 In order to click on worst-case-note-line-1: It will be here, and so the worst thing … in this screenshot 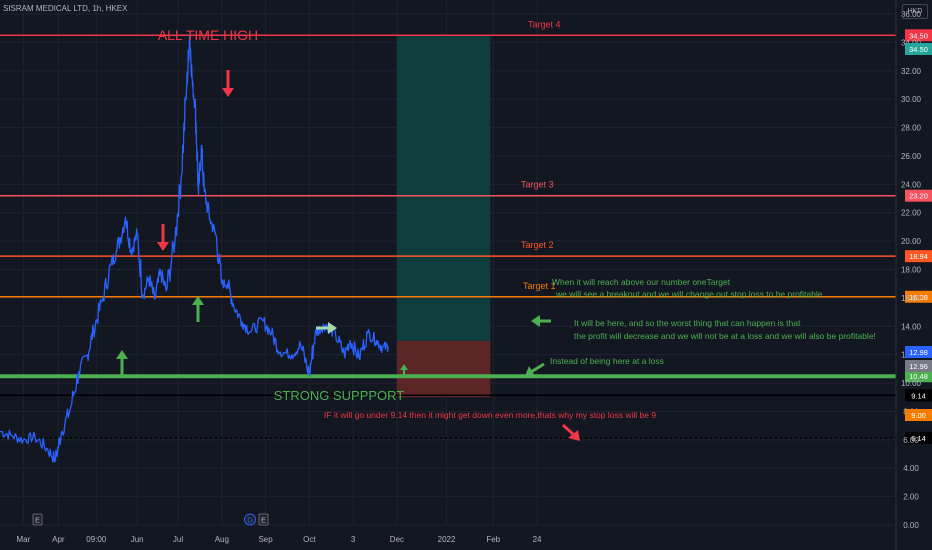, I will do `click(687, 323)`.